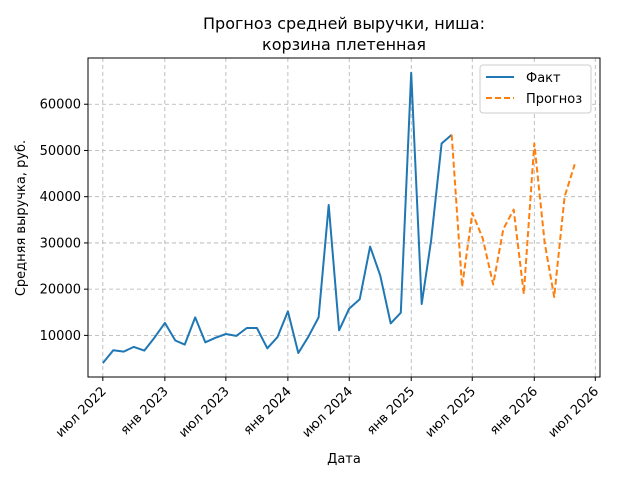 This screenshot has width=640, height=480. What do you see at coordinates (60, 290) in the screenshot?
I see `y-tick-label: 20000` at bounding box center [60, 290].